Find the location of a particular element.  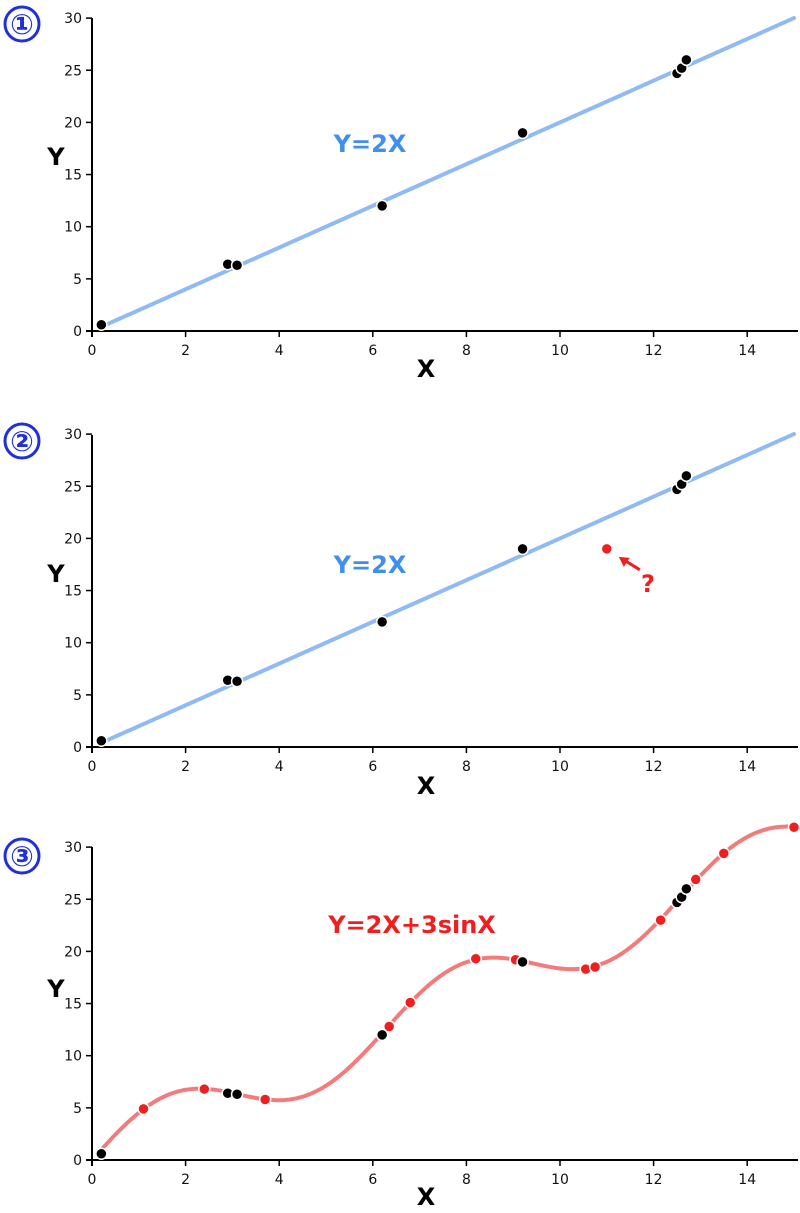

panel-1-y-tick-label: 30 is located at coordinates (73, 19).